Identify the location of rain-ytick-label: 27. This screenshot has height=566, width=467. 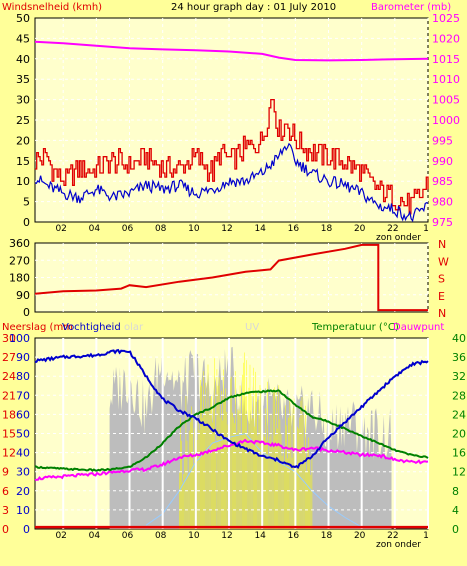
(9, 357).